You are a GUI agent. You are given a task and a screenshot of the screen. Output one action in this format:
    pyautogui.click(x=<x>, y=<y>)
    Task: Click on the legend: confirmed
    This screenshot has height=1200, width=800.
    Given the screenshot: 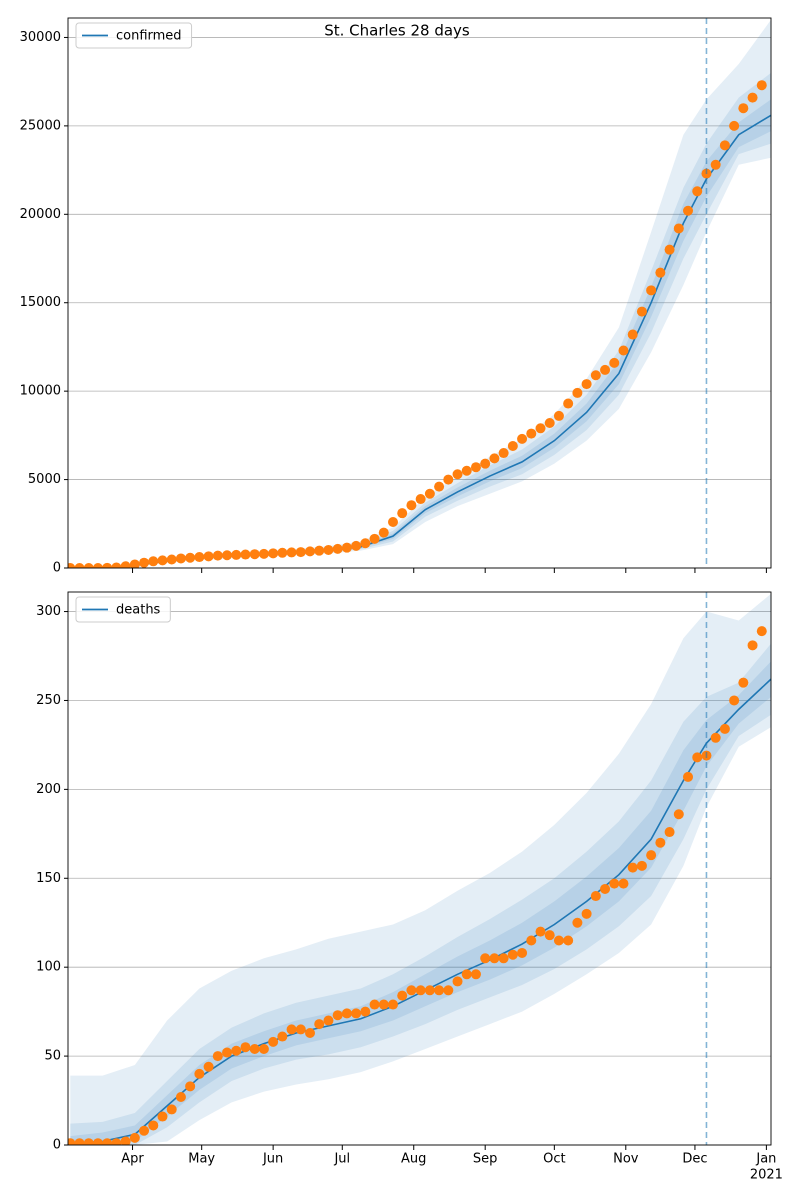 What is the action you would take?
    pyautogui.click(x=134, y=35)
    